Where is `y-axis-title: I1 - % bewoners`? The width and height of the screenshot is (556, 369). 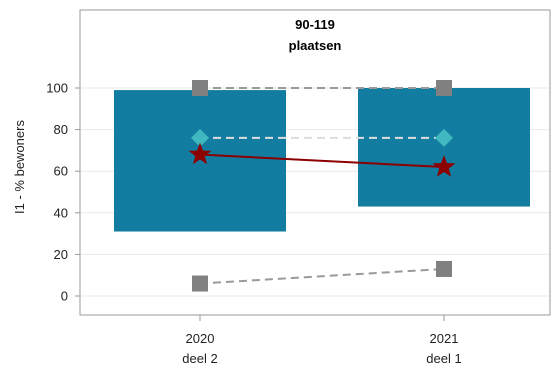 y-axis-title: I1 - % bewoners is located at coordinates (19, 167).